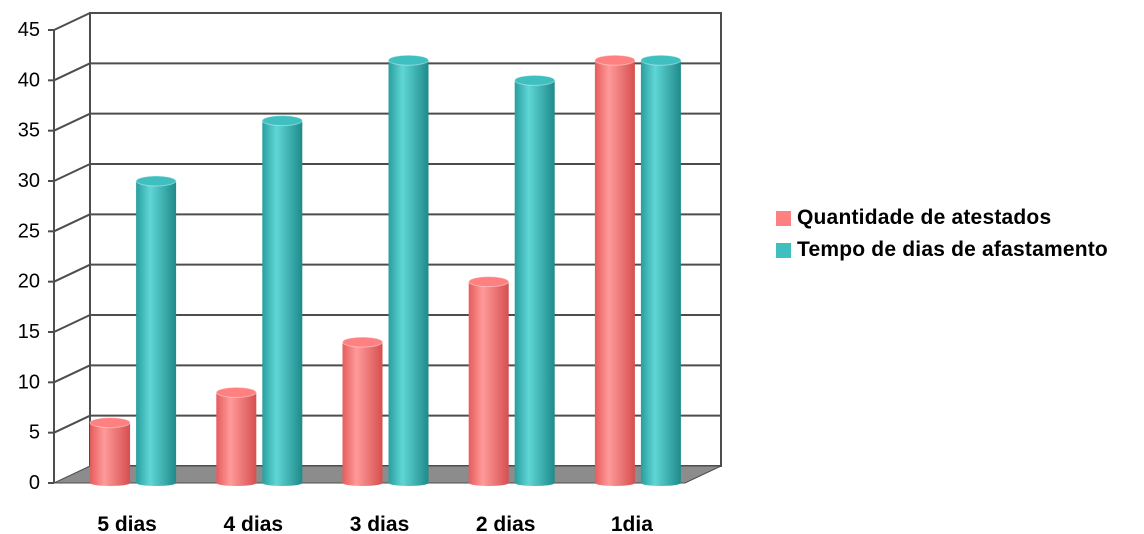 This screenshot has height=534, width=1144. I want to click on x-tick-label: 5 dias, so click(127, 523).